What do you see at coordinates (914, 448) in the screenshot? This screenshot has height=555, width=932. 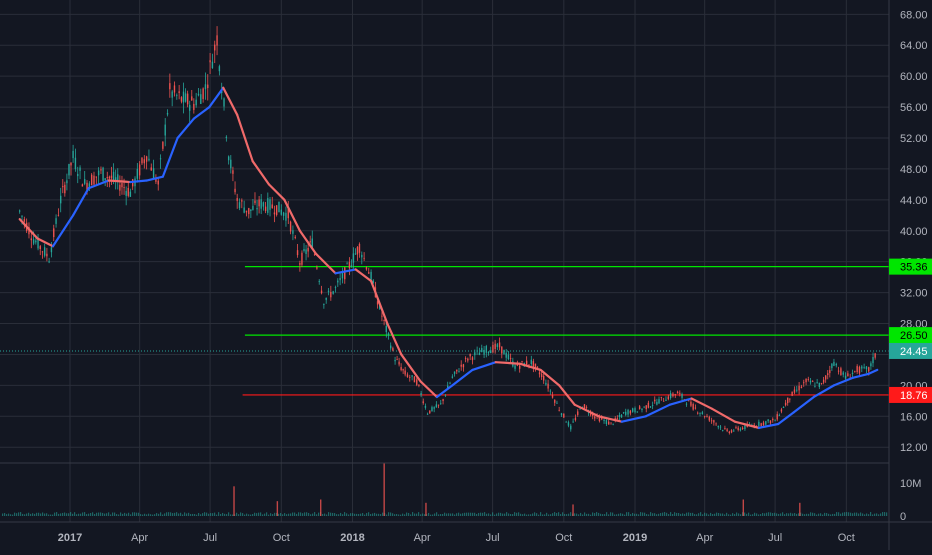 I see `y-tick-label: 12.00` at bounding box center [914, 448].